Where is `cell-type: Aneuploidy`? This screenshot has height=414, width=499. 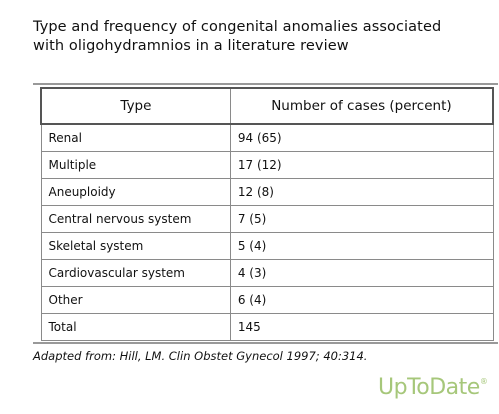 cell-type: Aneuploidy is located at coordinates (135, 192).